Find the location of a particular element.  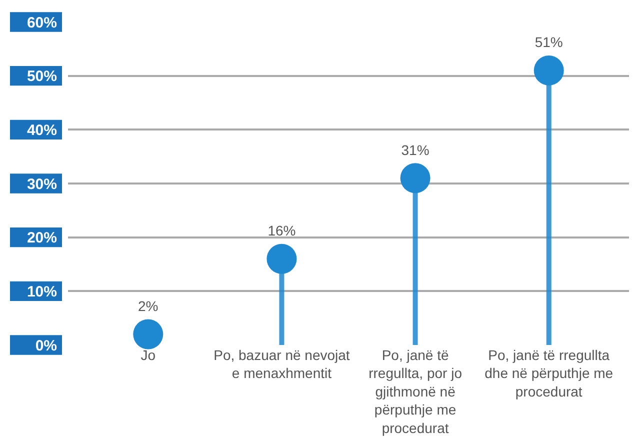

y-tick-label: 30% is located at coordinates (41, 184).